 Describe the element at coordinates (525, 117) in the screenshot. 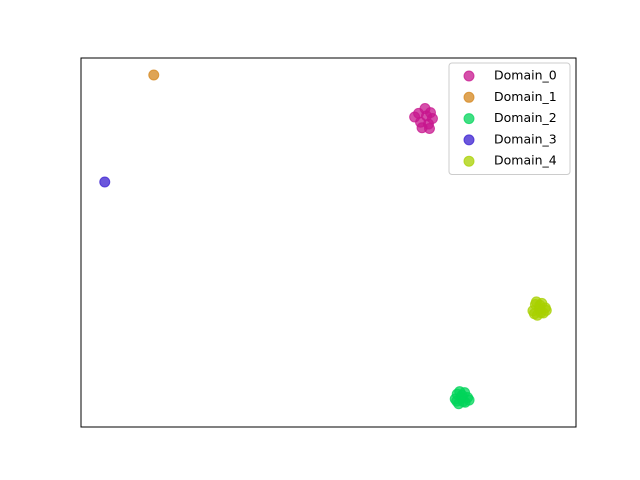

I see `legend-label: Domain_2` at that location.